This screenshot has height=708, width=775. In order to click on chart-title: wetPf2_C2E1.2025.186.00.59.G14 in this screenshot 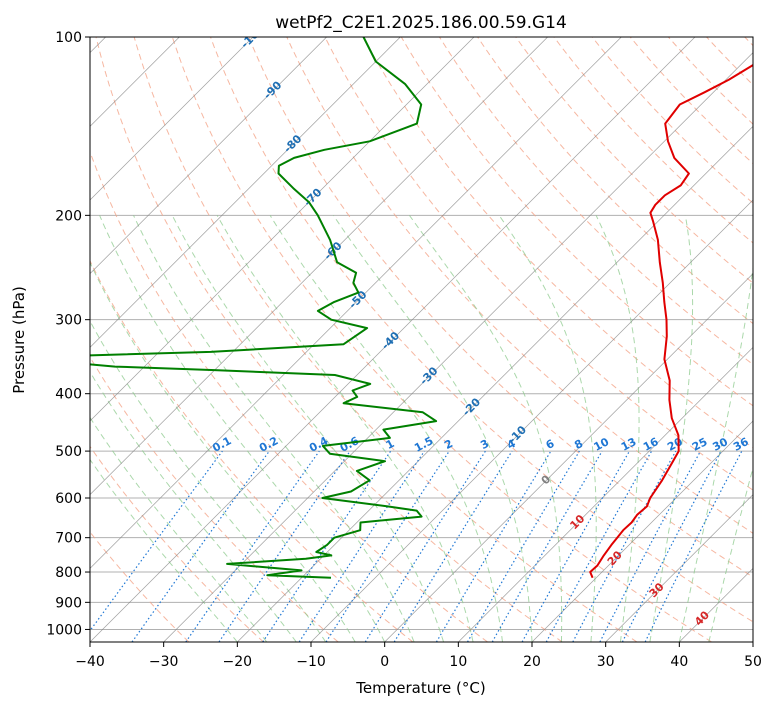, I will do `click(421, 23)`.